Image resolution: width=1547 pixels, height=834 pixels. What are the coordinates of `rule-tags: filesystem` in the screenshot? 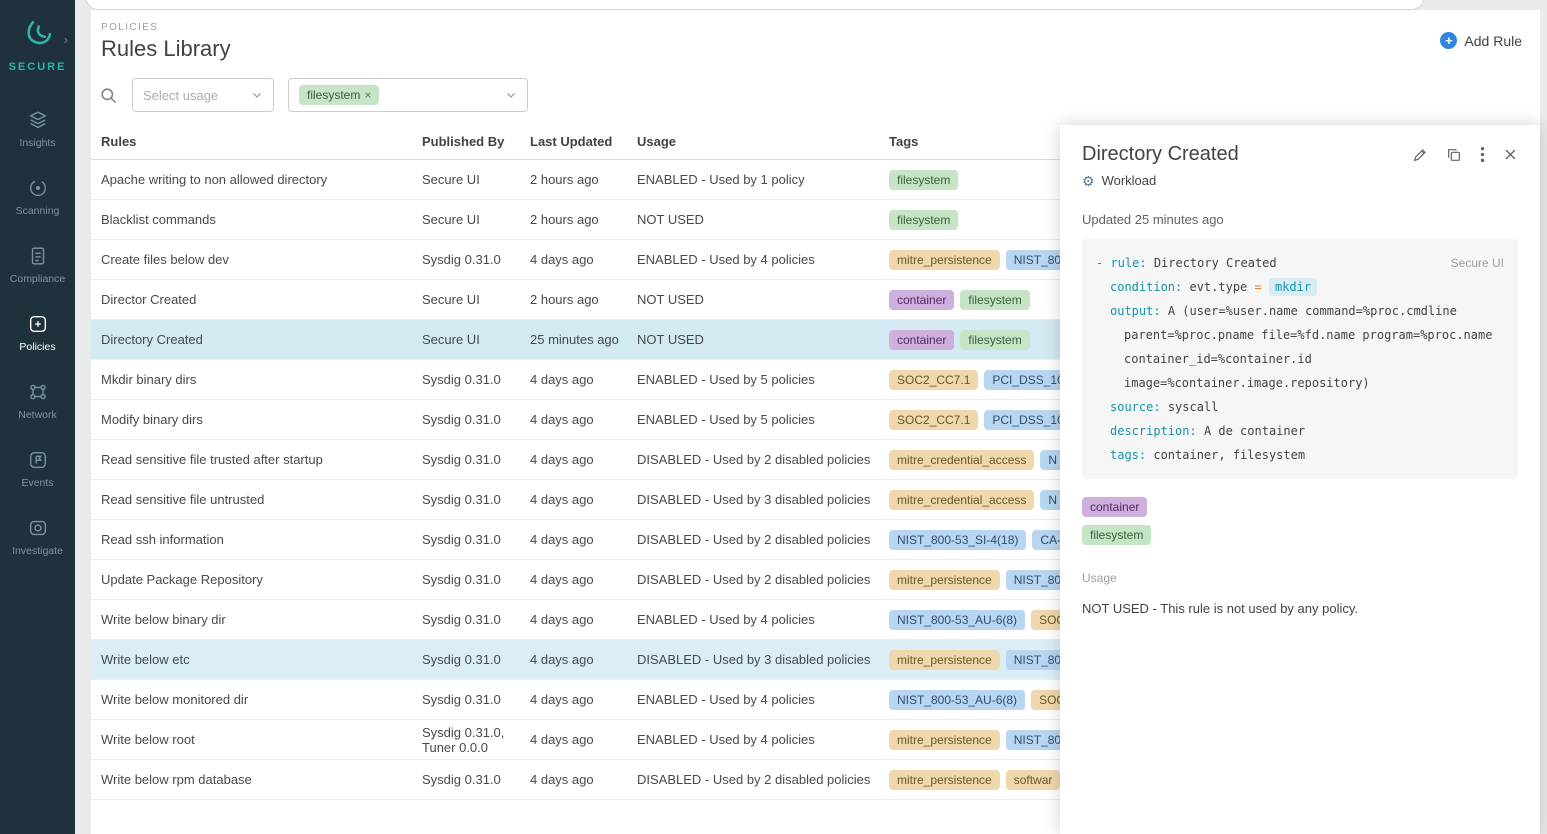 It's located at (1214, 219).